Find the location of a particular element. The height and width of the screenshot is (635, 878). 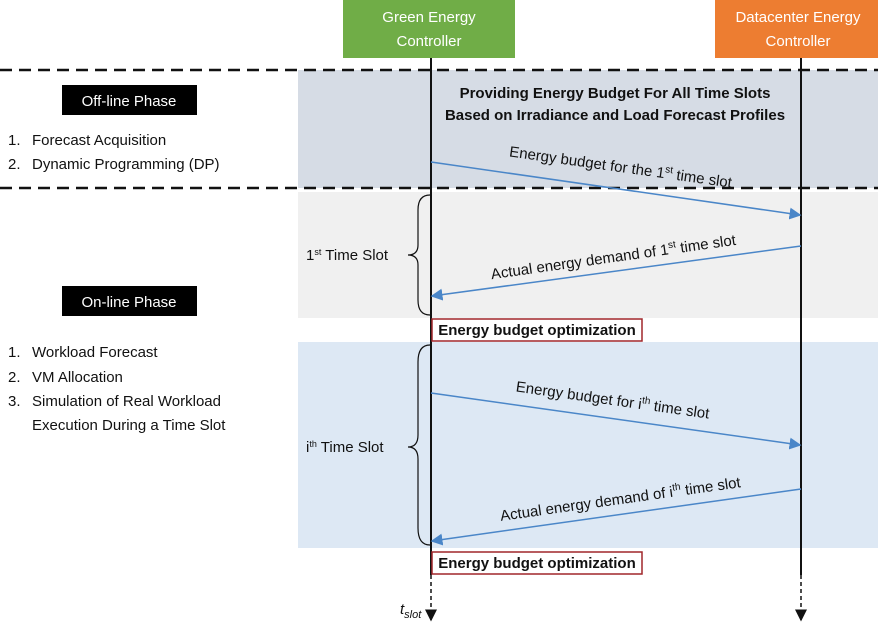

datacenter-controller: Controller is located at coordinates (797, 41).